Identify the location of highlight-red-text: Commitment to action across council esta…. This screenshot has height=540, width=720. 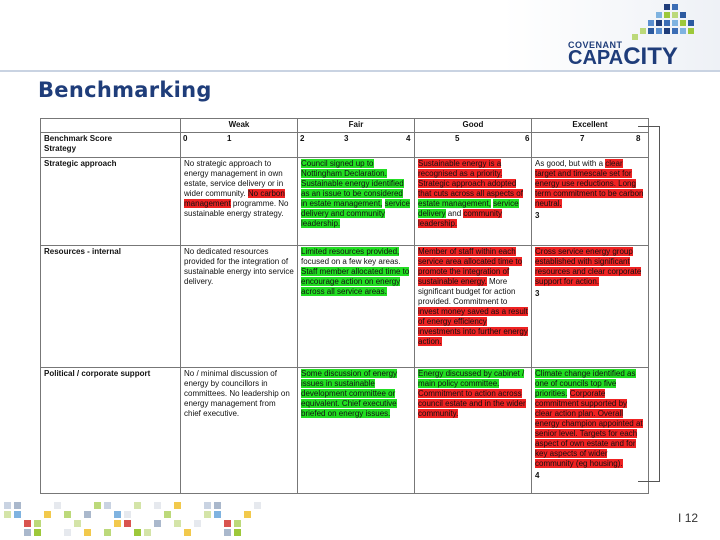
(472, 404).